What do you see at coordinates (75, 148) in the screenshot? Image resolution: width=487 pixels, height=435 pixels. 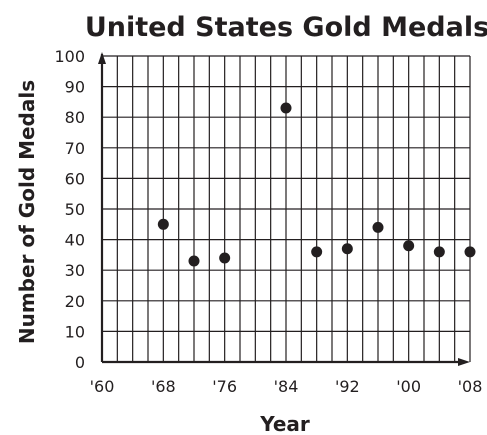 I see `y-tick-label: 70` at bounding box center [75, 148].